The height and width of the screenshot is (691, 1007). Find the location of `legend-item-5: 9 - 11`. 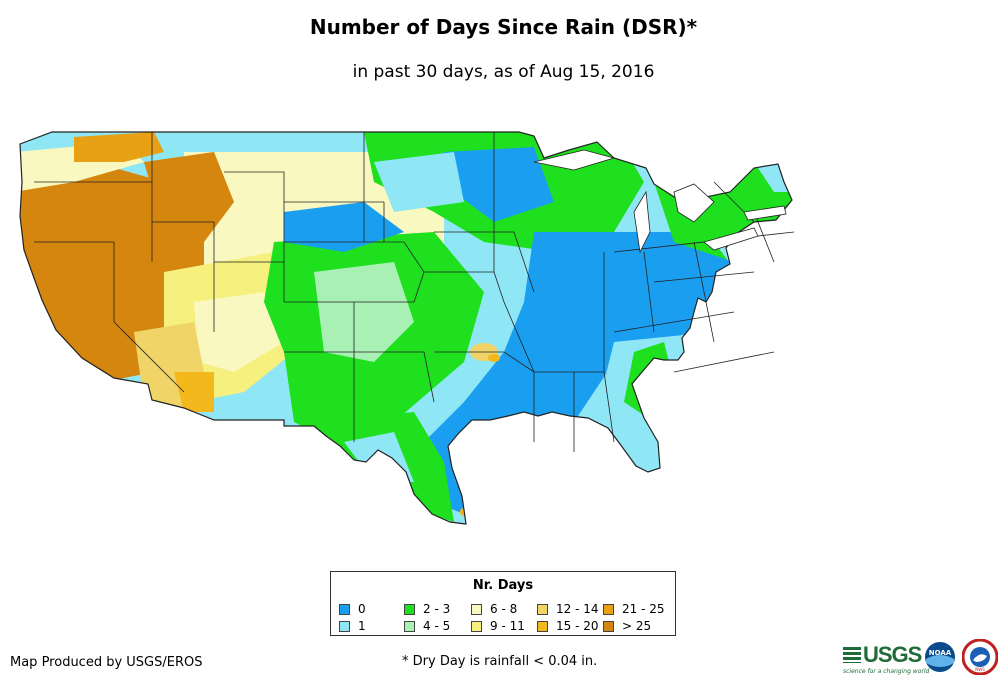

legend-item-5: 9 - 11 is located at coordinates (498, 626).